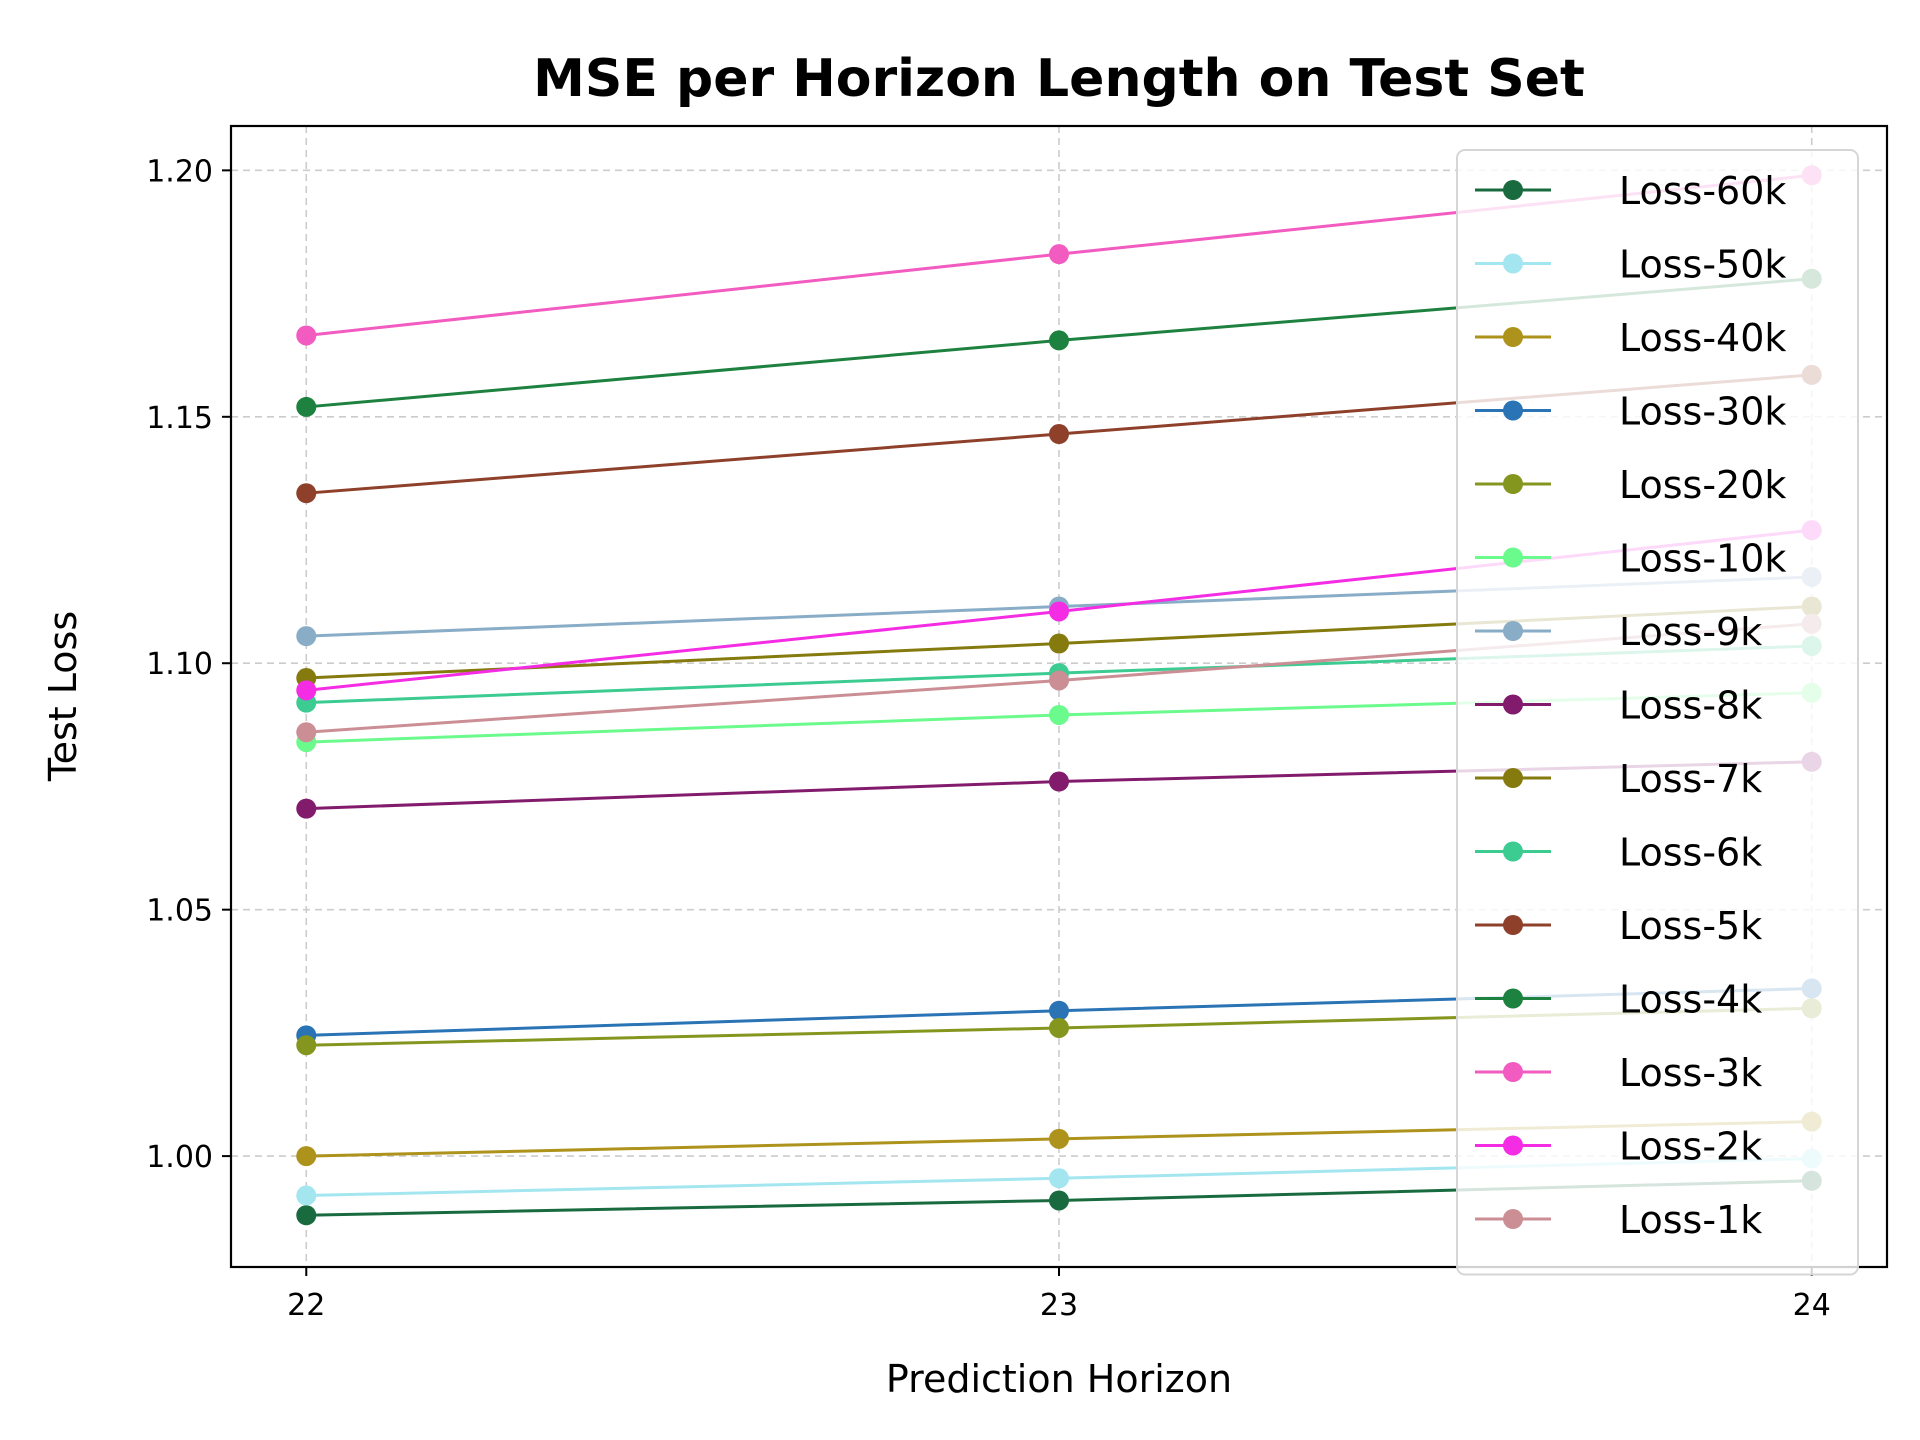  Describe the element at coordinates (1690, 1220) in the screenshot. I see `legend-label: Loss-1k` at that location.